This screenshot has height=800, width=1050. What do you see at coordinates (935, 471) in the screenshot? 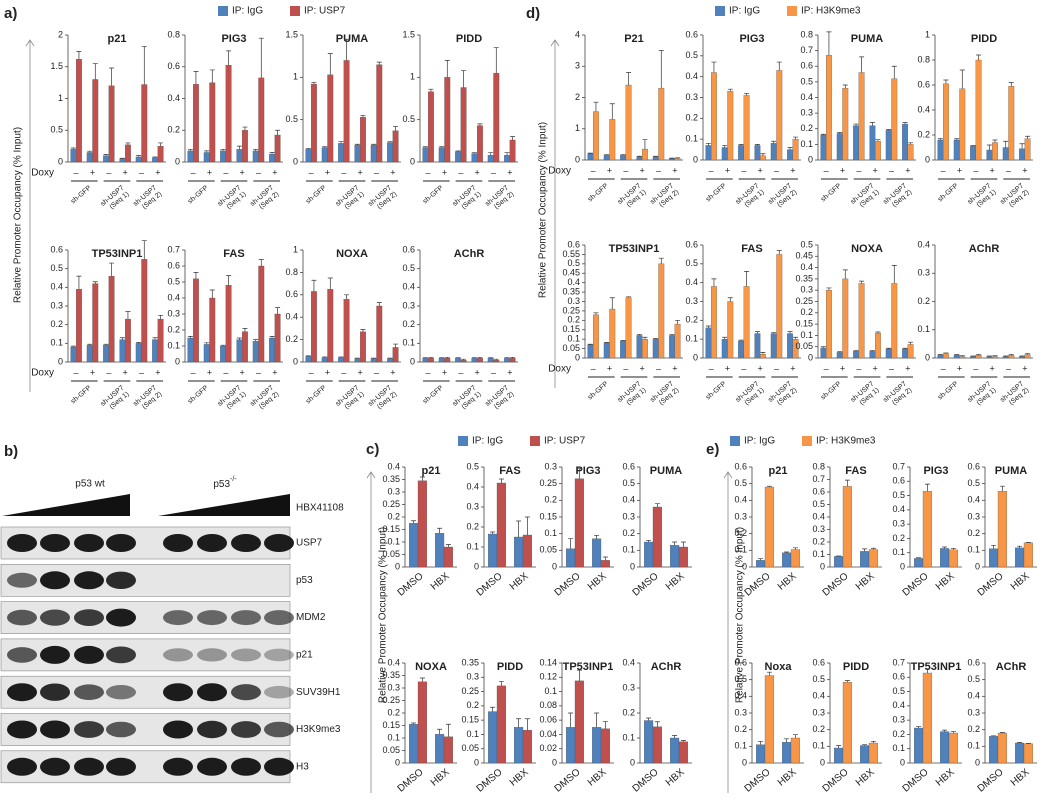
I see `subplot-title: PIG3` at bounding box center [935, 471].